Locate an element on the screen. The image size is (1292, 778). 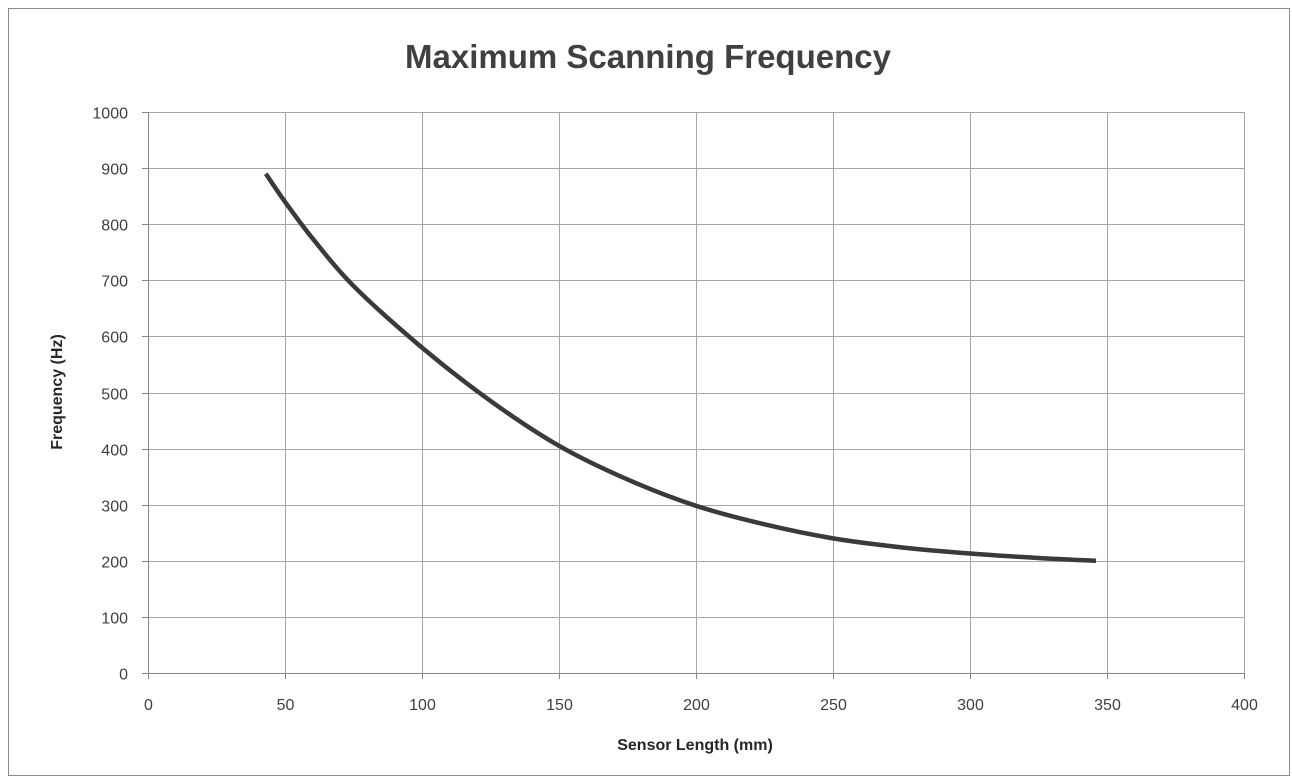
y-tick-label: 300 is located at coordinates (114, 507).